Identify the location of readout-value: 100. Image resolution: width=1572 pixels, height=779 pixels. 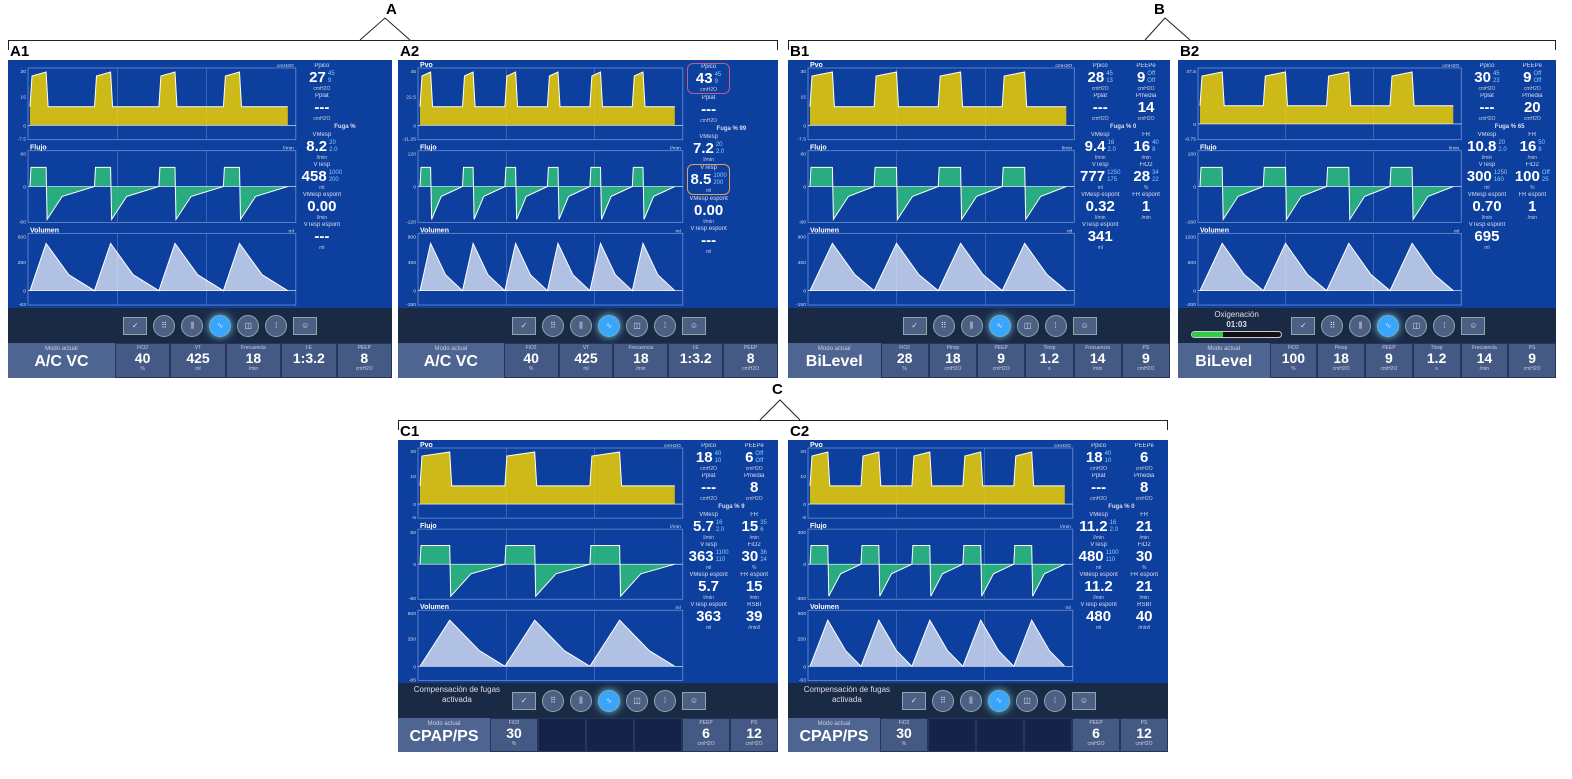
(1527, 177).